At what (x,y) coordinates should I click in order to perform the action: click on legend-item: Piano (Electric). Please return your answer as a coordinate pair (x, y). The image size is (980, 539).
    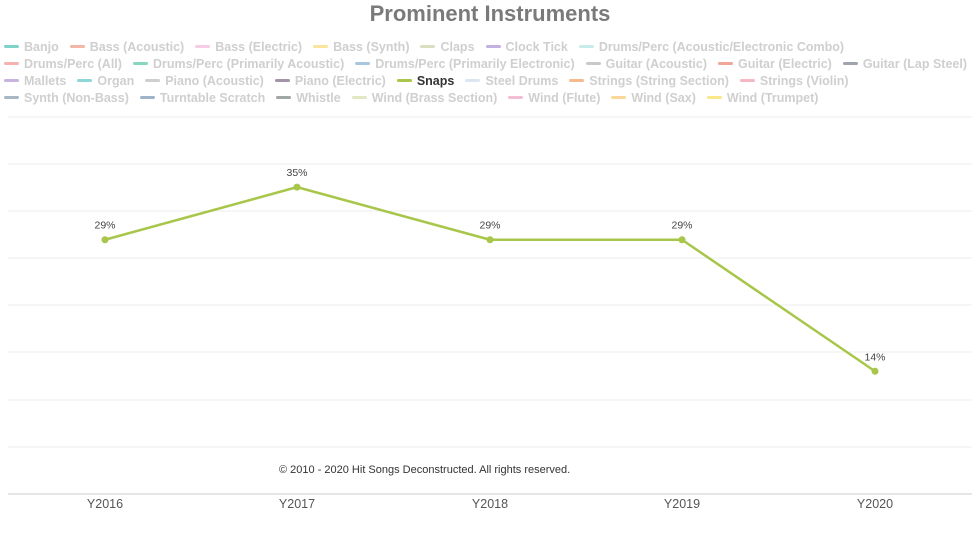
    Looking at the image, I should click on (330, 80).